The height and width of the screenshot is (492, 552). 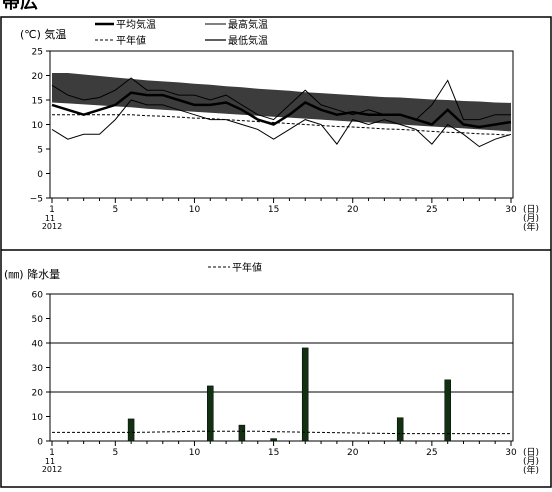 What do you see at coordinates (52, 226) in the screenshot?
I see `temp-year-label: 2012` at bounding box center [52, 226].